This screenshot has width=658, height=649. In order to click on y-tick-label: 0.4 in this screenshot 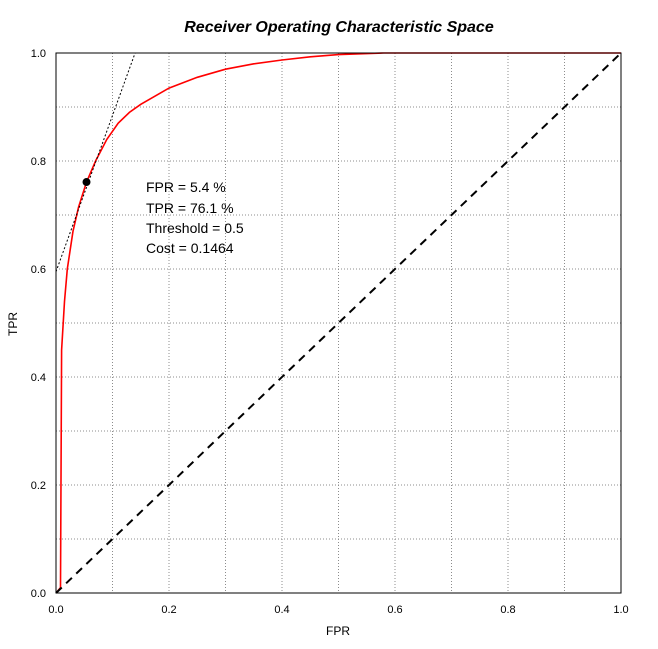, I will do `click(38, 378)`.